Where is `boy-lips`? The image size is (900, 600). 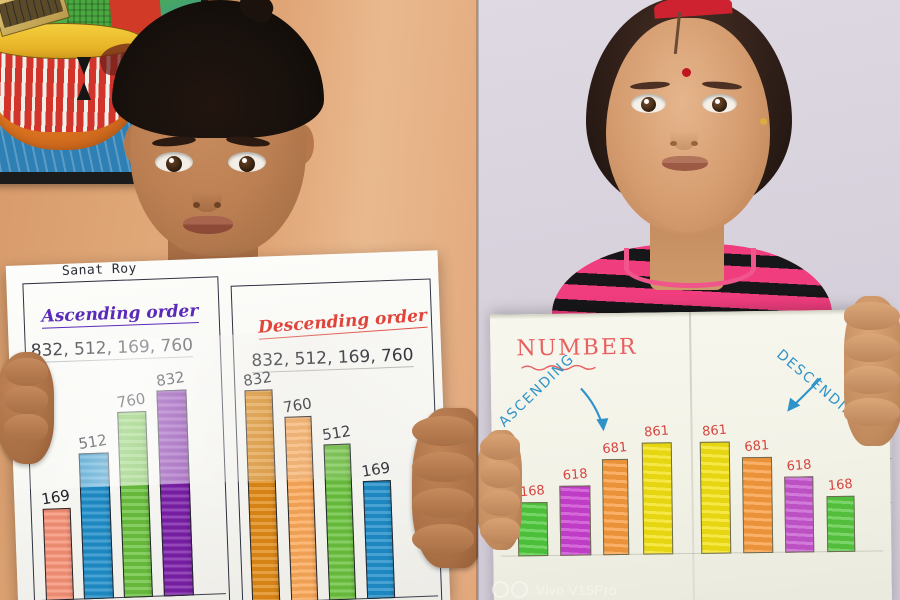
boy-lips is located at coordinates (208, 225).